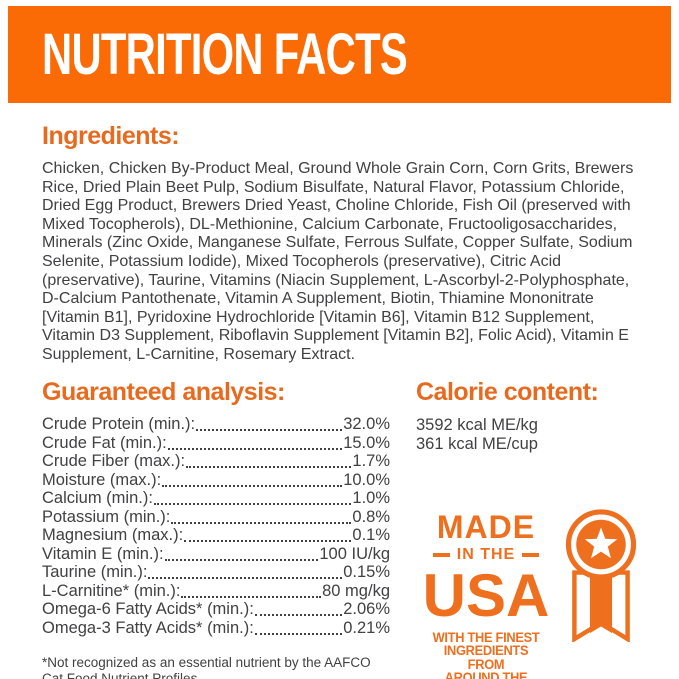 The height and width of the screenshot is (679, 679). What do you see at coordinates (531, 554) in the screenshot?
I see `dash-right` at bounding box center [531, 554].